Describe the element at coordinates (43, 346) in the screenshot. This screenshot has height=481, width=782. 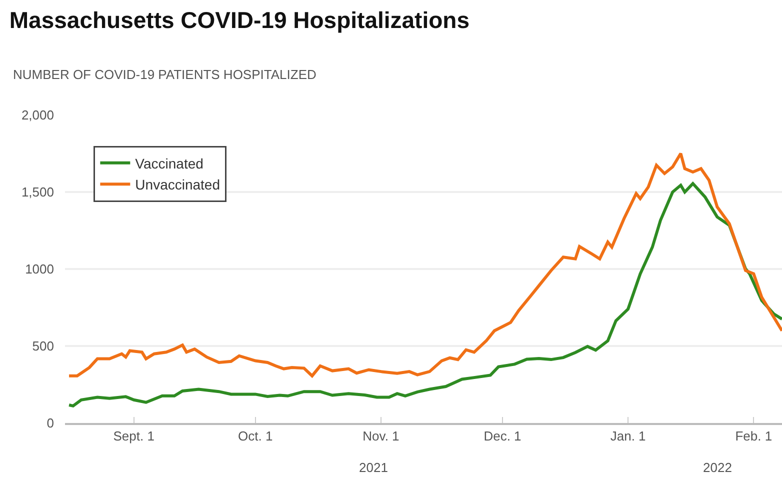
I see `y-tick-label: 500` at that location.